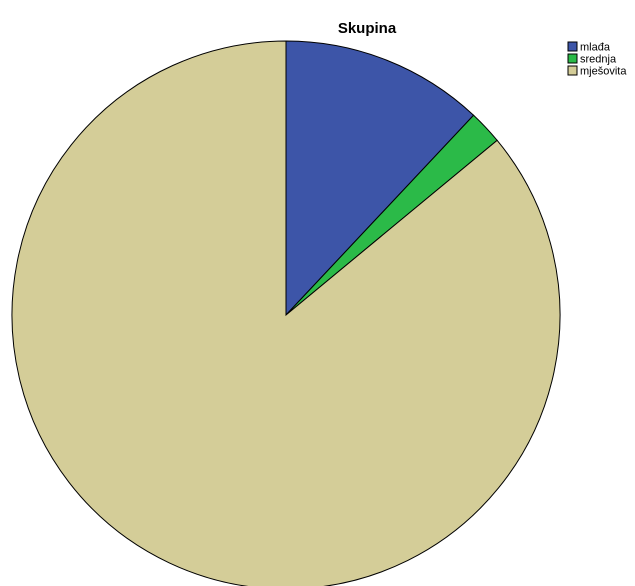 The width and height of the screenshot is (635, 586). Describe the element at coordinates (603, 72) in the screenshot. I see `legend-label-3: mješovita` at that location.